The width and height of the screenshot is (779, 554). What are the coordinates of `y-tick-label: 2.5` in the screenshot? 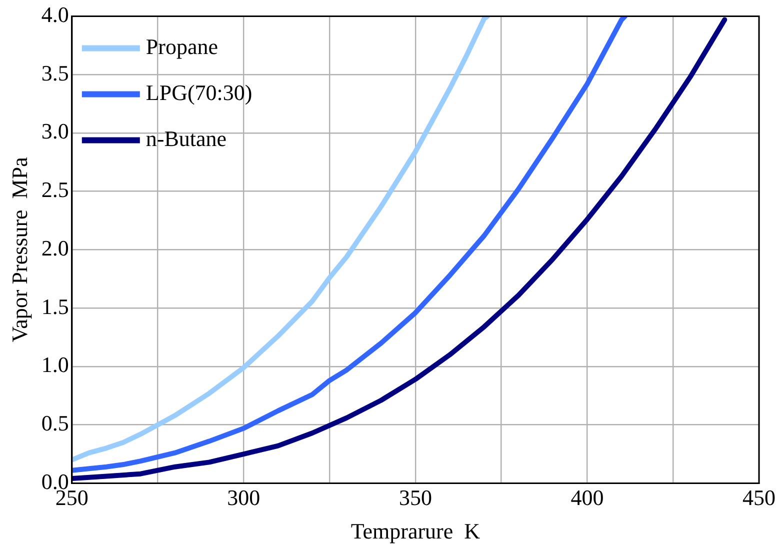 It's located at (55, 189).